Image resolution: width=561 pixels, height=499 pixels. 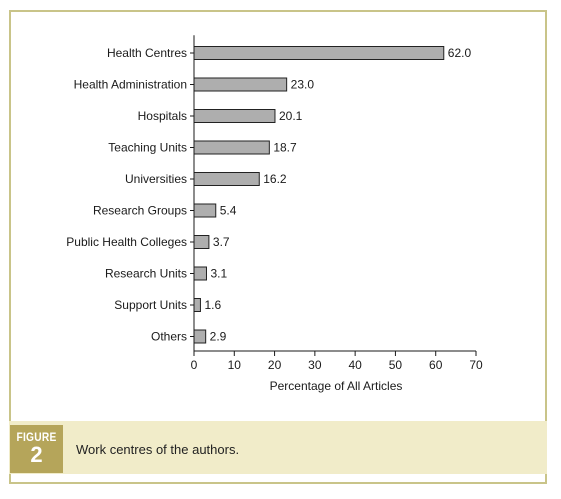 What do you see at coordinates (396, 365) in the screenshot?
I see `x-tick-label: 50` at bounding box center [396, 365].